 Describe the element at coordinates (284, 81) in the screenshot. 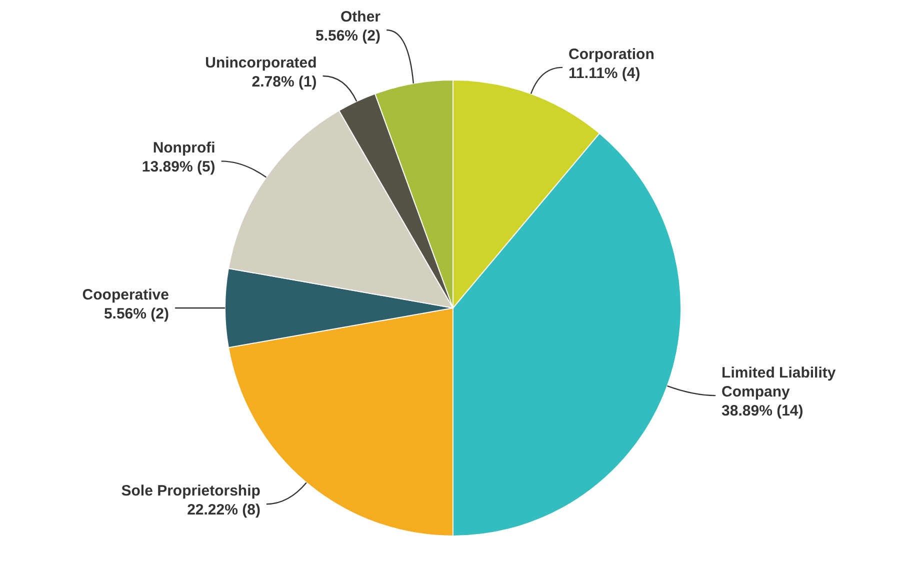

I see `data-label: 2.78% (1)` at that location.